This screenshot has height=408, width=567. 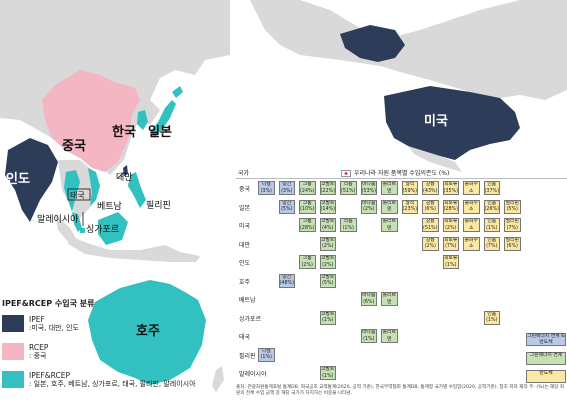 What do you see at coordinates (49, 375) in the screenshot?
I see `legend-name-ipef-rcep: IPEF&RCEP` at bounding box center [49, 375].